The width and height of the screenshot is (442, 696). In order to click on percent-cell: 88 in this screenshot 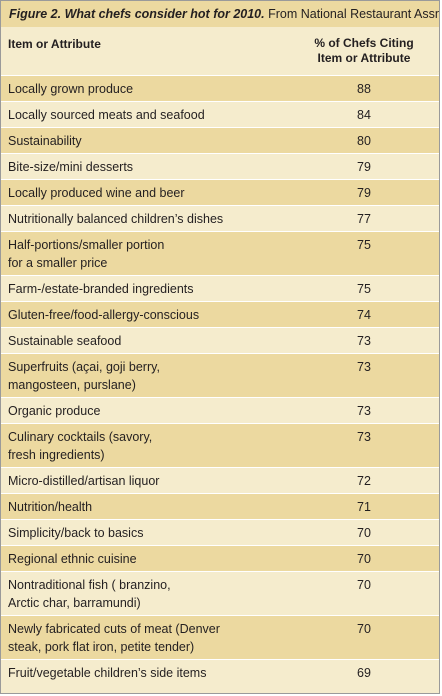, I will do `click(364, 89)`.